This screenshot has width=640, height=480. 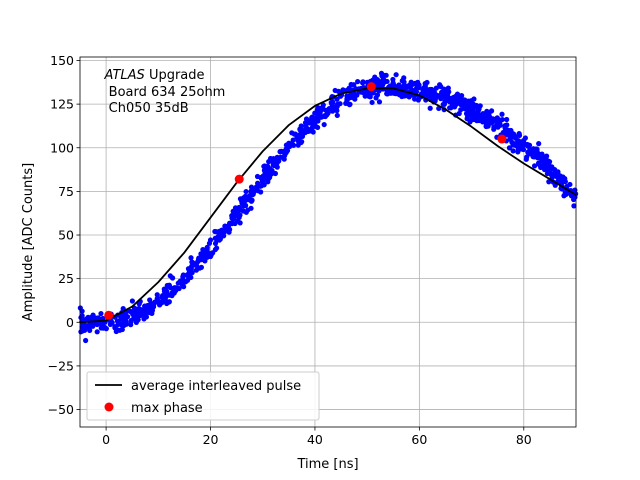 I want to click on x-tick-label: 40, so click(x=315, y=439).